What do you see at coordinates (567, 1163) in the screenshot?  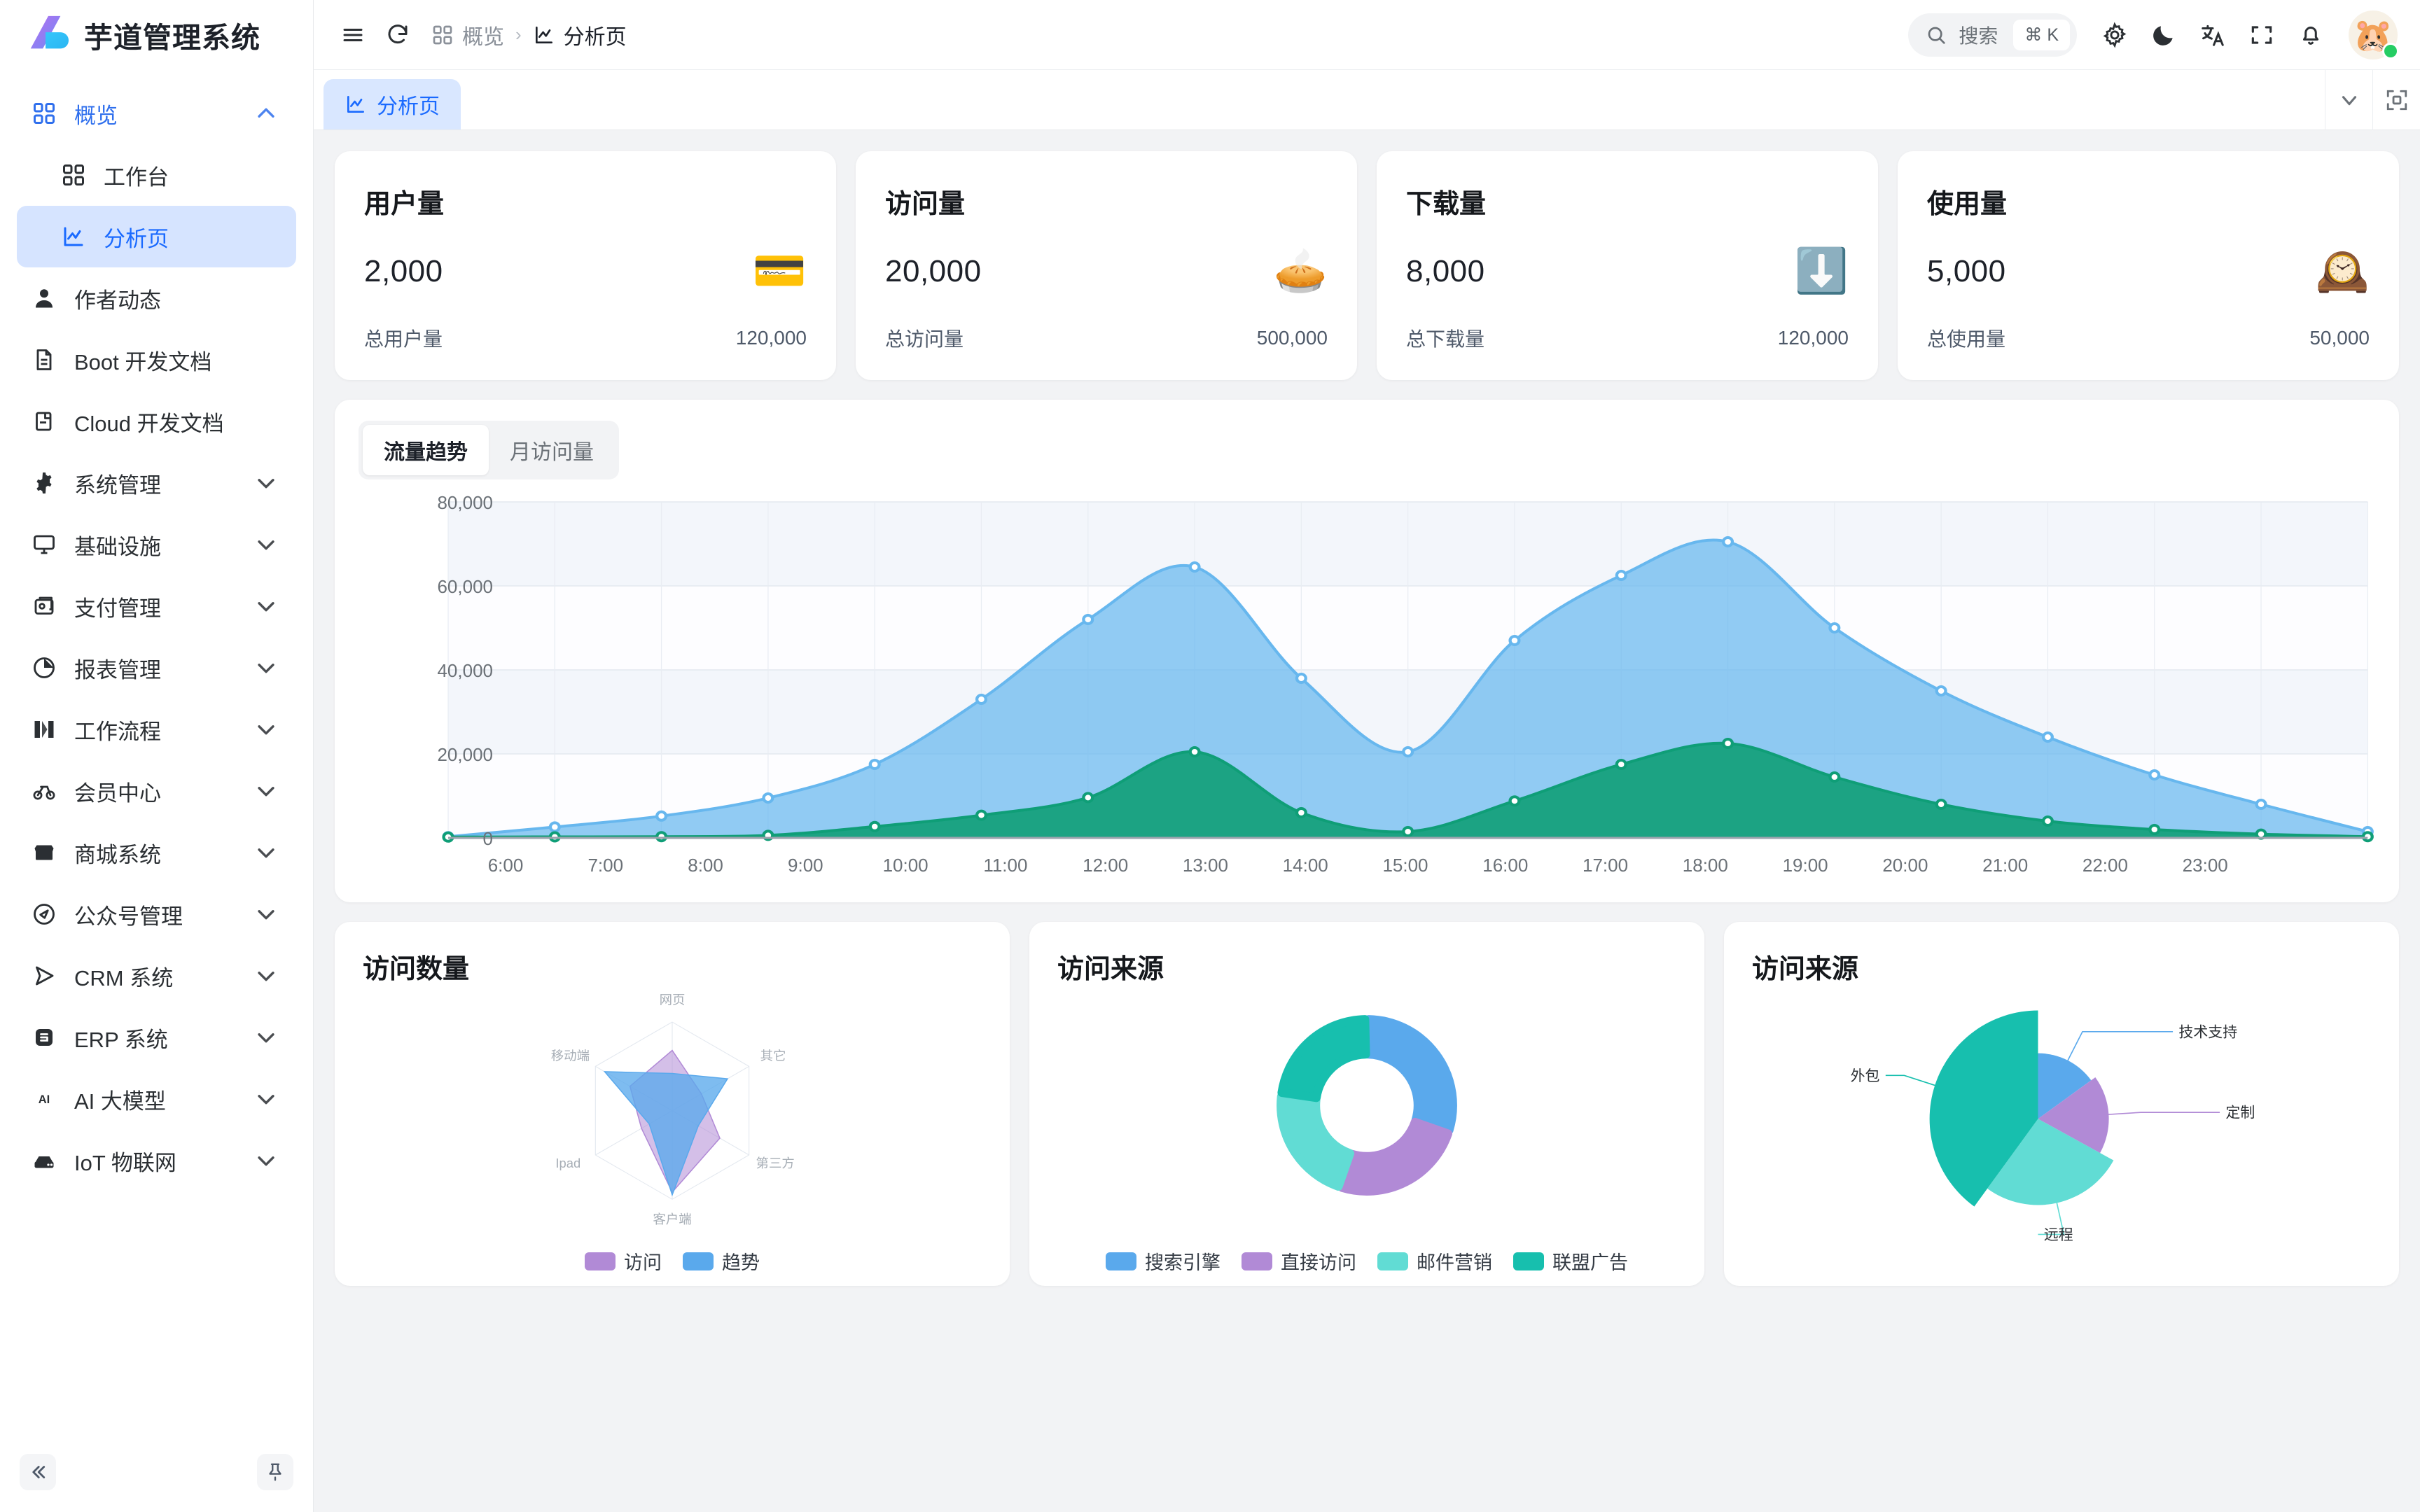 I see `svg-text: Ipad` at bounding box center [567, 1163].